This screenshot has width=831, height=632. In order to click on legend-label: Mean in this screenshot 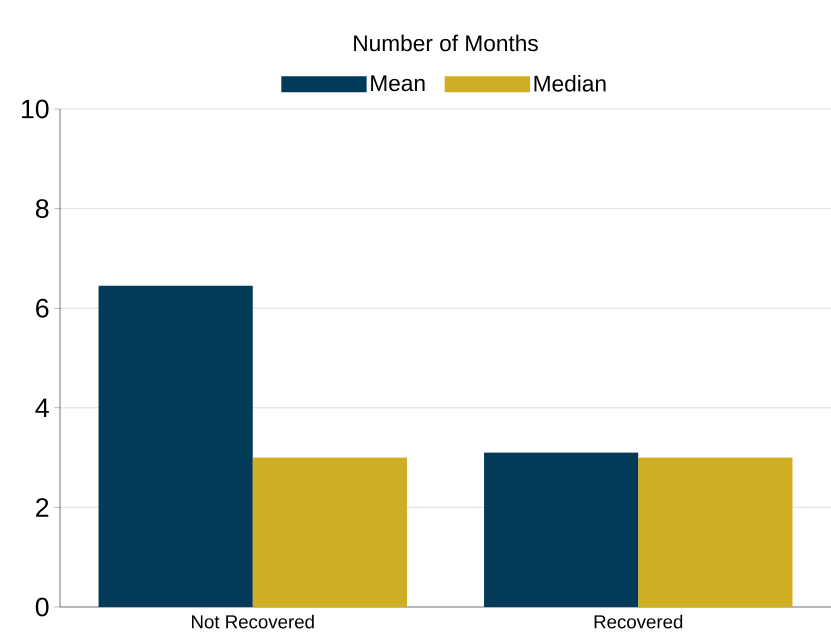, I will do `click(398, 83)`.